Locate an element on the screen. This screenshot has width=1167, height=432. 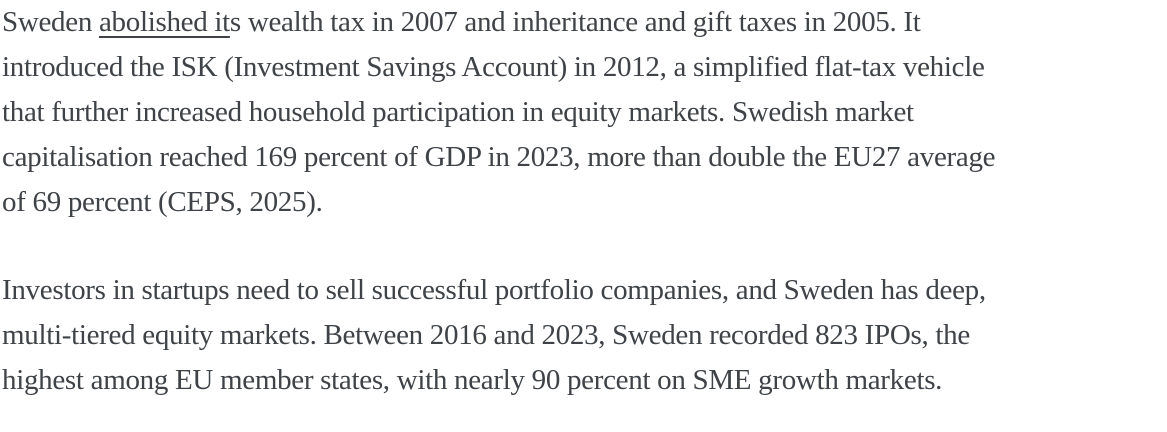
abolished-it-link: abolished it is located at coordinates (164, 22).